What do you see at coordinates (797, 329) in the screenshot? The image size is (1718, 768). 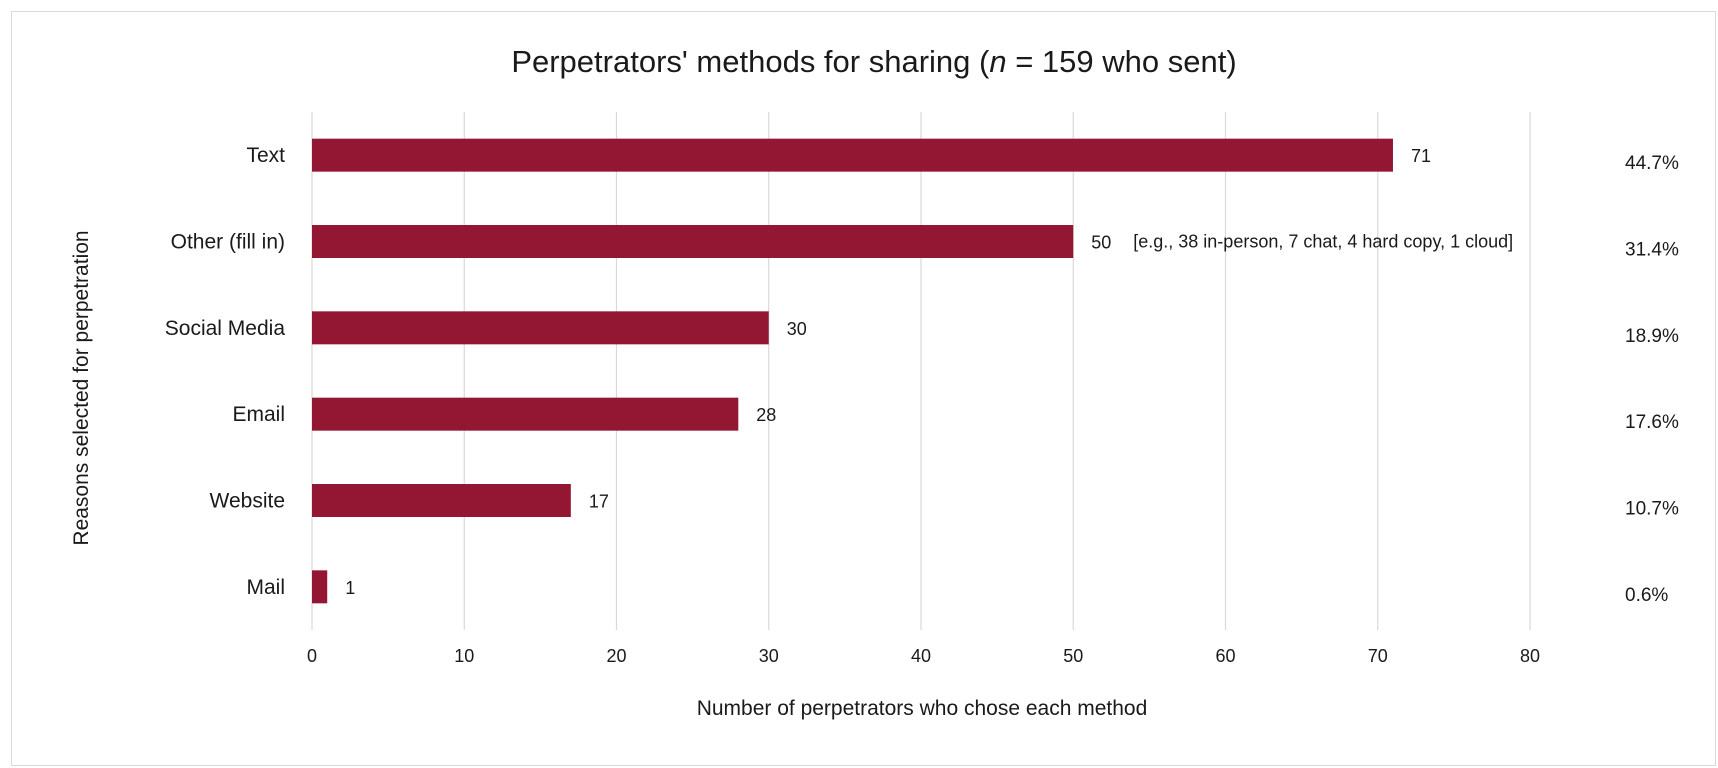 I see `data-label-social-media: 30` at bounding box center [797, 329].